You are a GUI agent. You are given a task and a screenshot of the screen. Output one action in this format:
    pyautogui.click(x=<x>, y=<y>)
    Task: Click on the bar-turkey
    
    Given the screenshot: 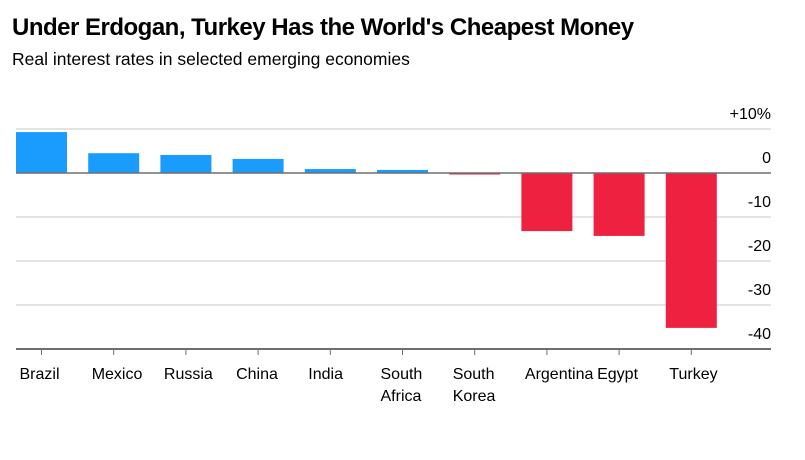 What is the action you would take?
    pyautogui.click(x=691, y=250)
    